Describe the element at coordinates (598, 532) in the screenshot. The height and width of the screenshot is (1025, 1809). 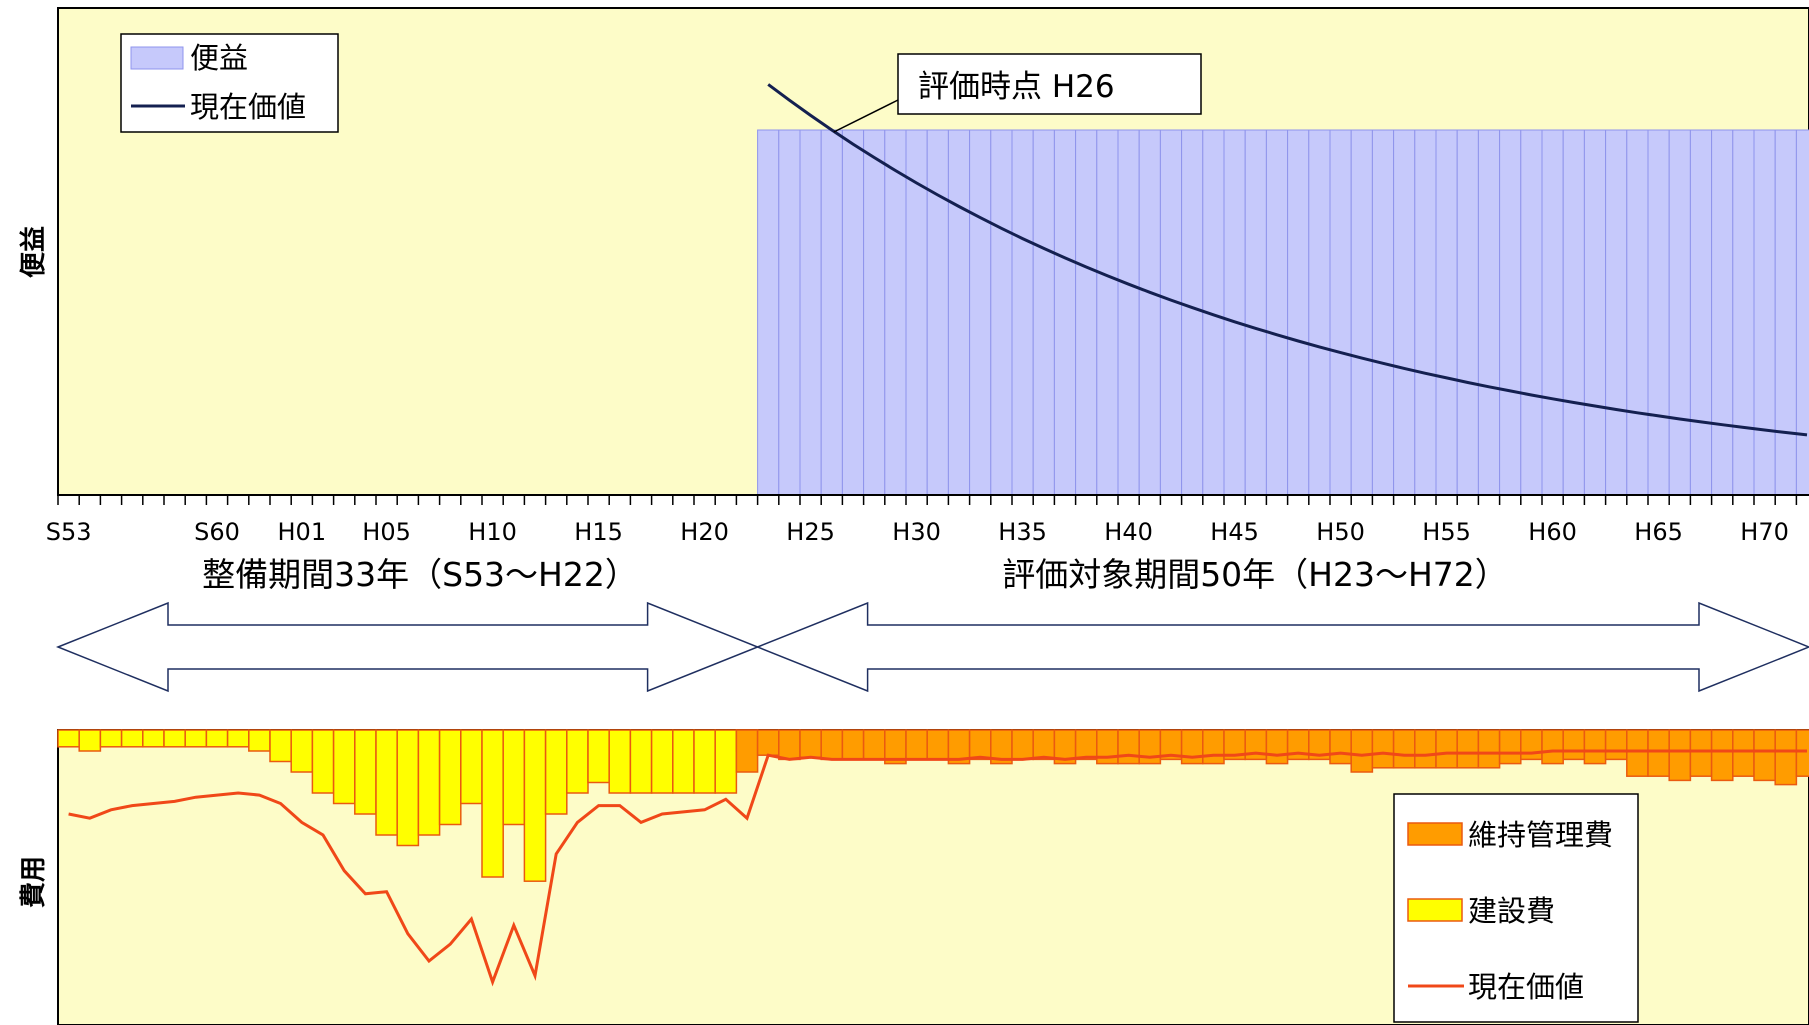
I see `x-tick-label: H15` at that location.